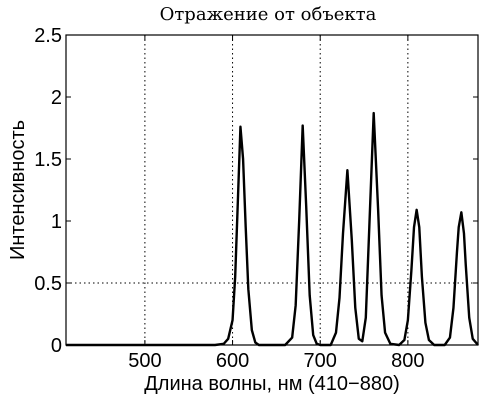  What do you see at coordinates (407, 361) in the screenshot?
I see `x-tick-label: 800` at bounding box center [407, 361].